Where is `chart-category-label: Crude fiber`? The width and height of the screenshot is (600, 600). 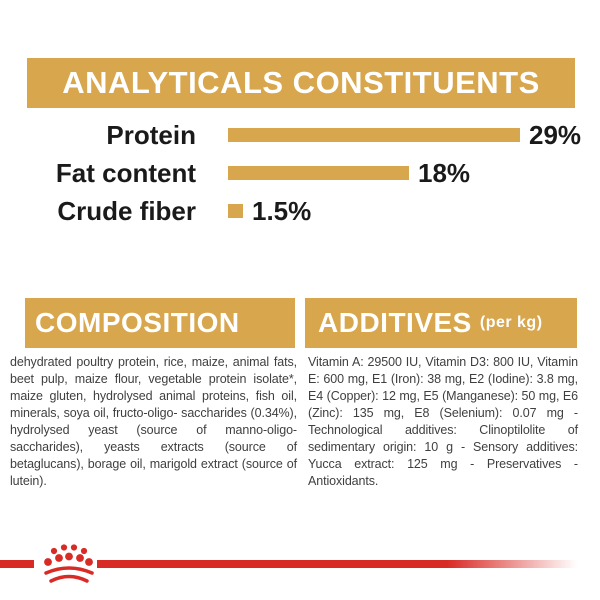 chart-category-label: Crude fiber is located at coordinates (126, 210).